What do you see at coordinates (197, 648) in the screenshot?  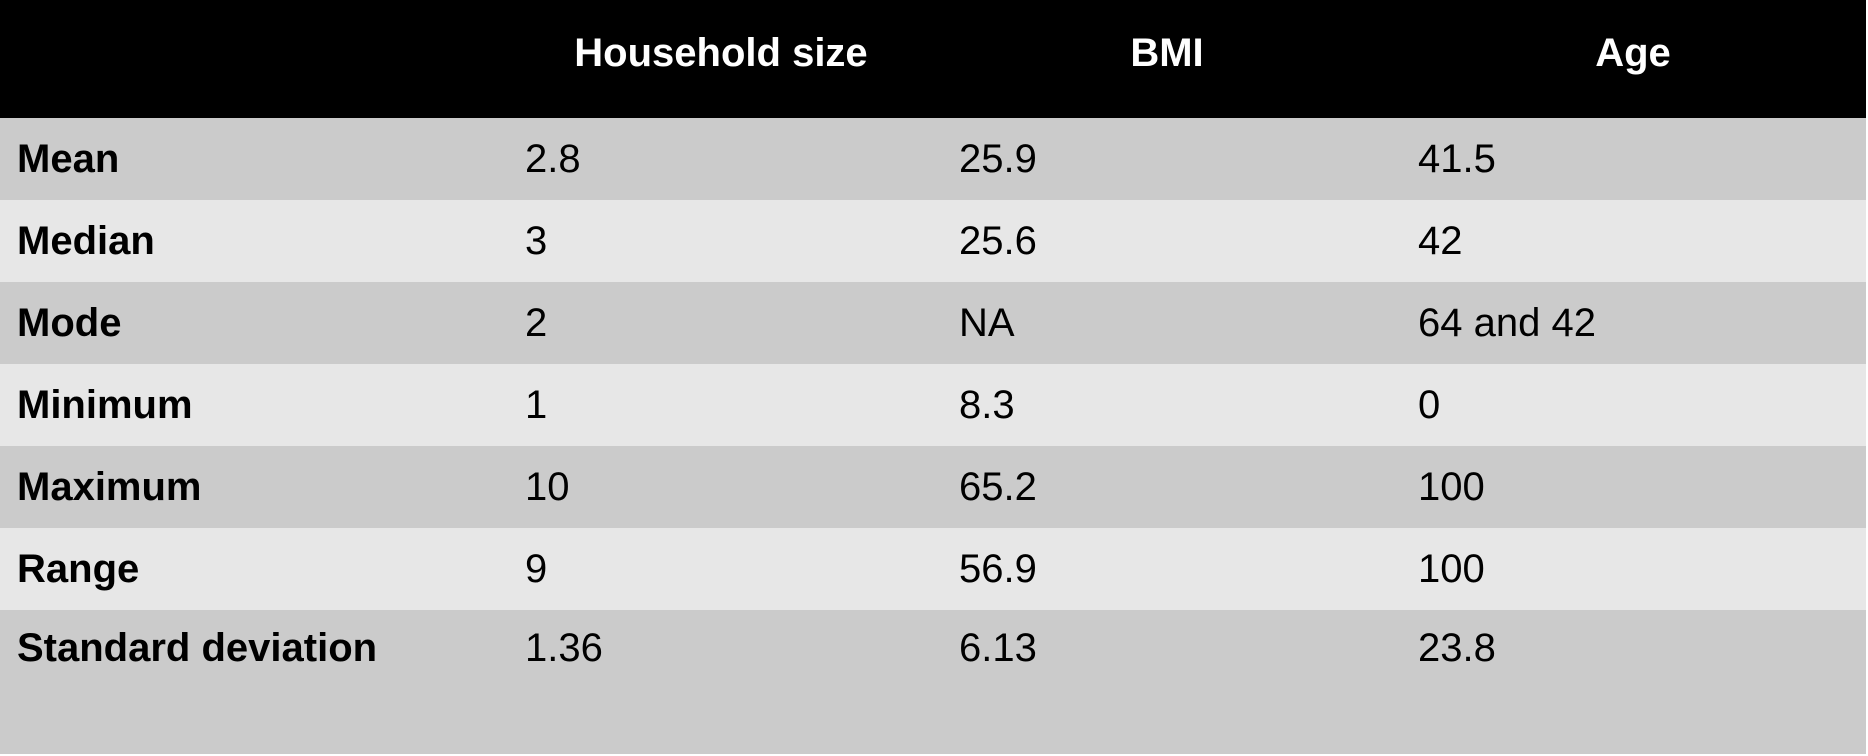 I see `row-label-standard-deviation: Standard deviation` at bounding box center [197, 648].